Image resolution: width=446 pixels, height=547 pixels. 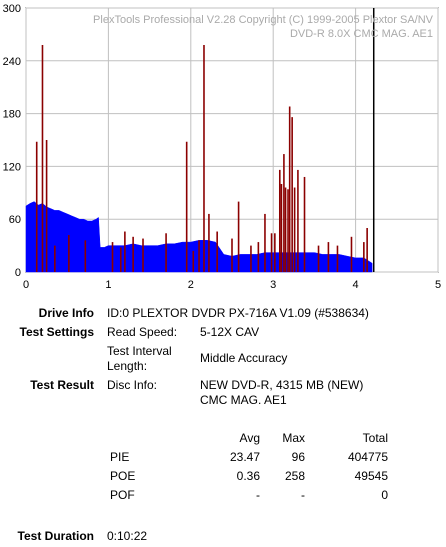 I want to click on y-tick-label: 60, so click(x=15, y=220).